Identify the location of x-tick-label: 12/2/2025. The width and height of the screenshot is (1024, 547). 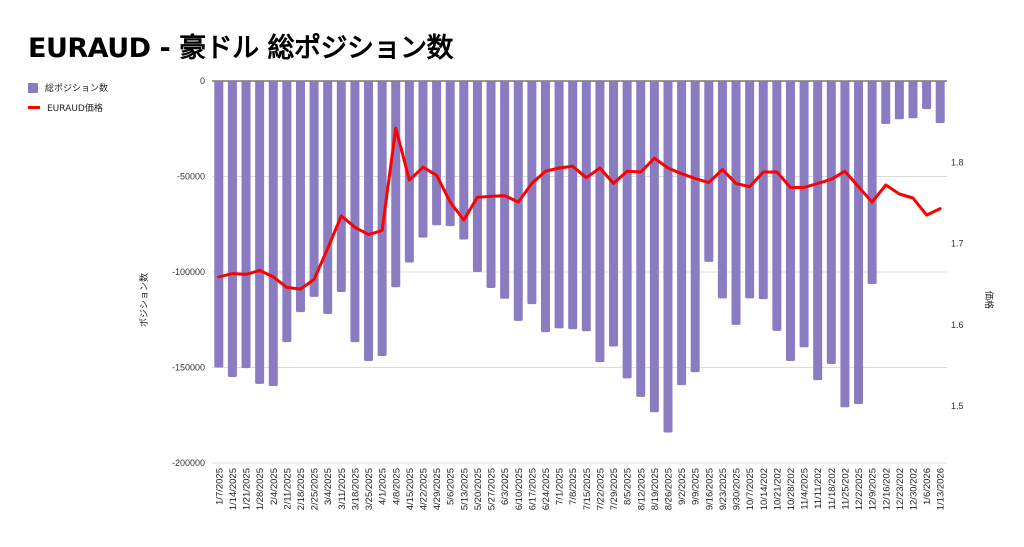
(859, 489).